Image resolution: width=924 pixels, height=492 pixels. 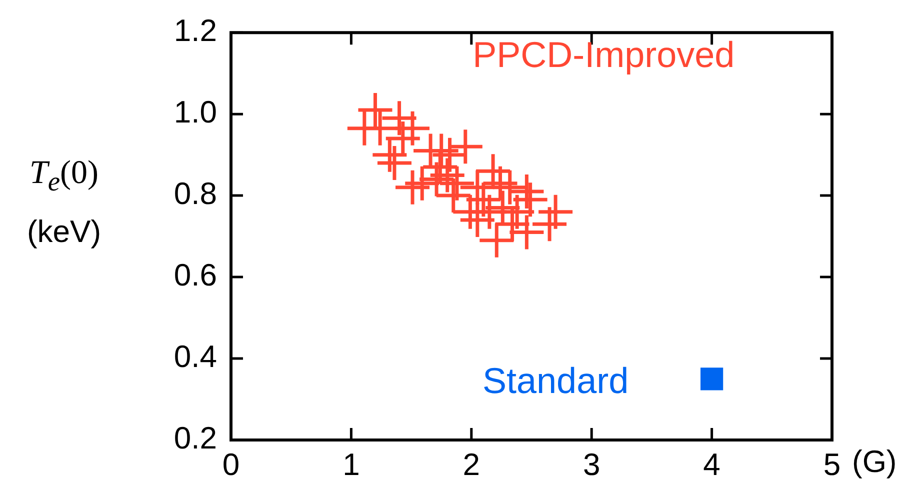 What do you see at coordinates (351, 464) in the screenshot?
I see `x-tick-label: 1` at bounding box center [351, 464].